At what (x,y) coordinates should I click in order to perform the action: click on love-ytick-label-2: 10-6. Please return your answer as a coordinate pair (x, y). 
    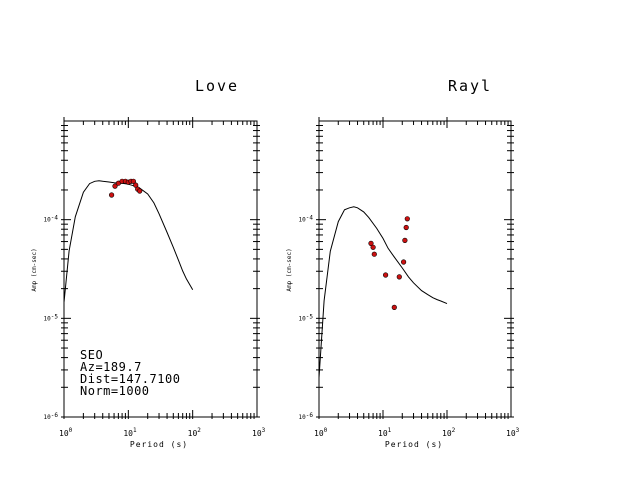
    Looking at the image, I should click on (51, 416).